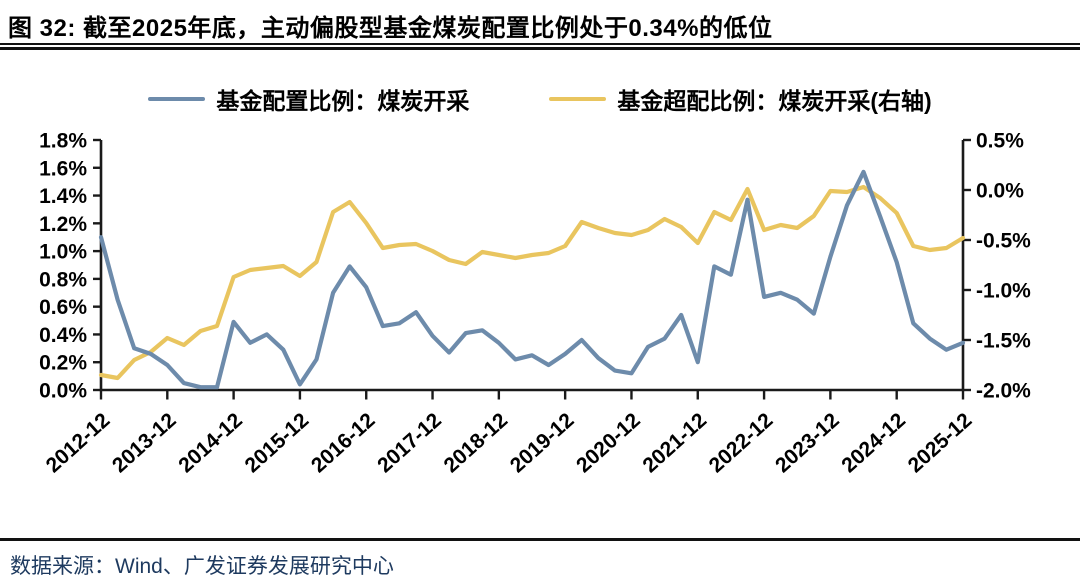 This screenshot has width=1080, height=588. Describe the element at coordinates (540, 46) in the screenshot. I see `title-divider-rule` at that location.